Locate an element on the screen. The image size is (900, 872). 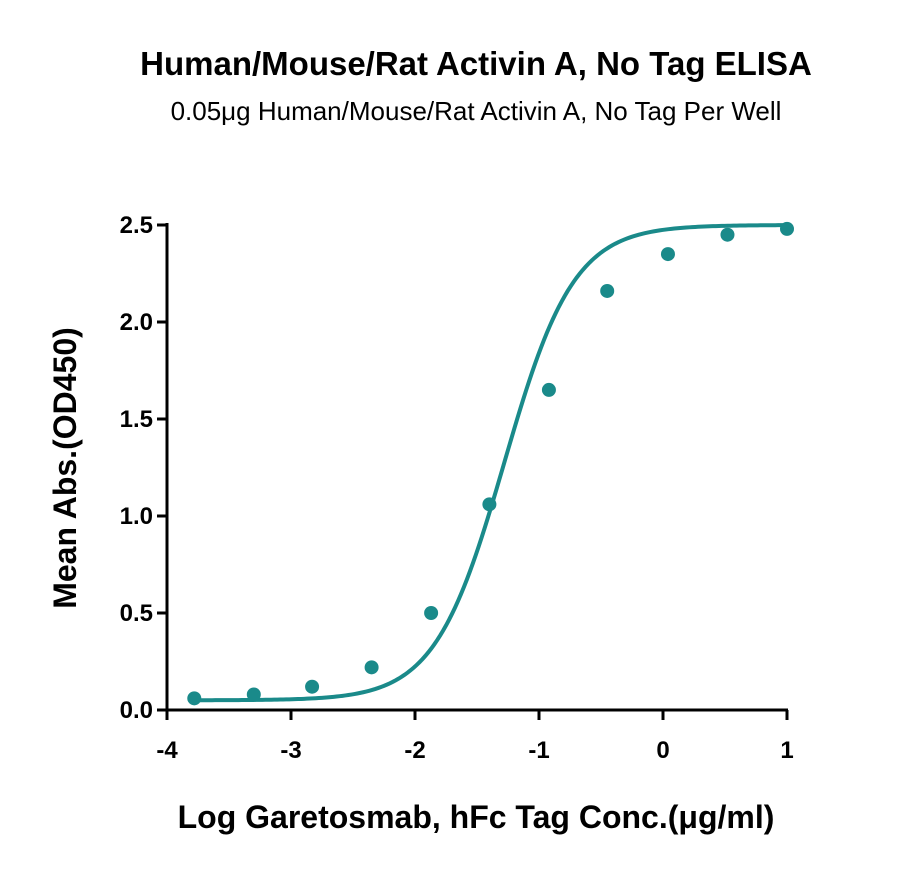
x-tick-label: 0 is located at coordinates (662, 750).